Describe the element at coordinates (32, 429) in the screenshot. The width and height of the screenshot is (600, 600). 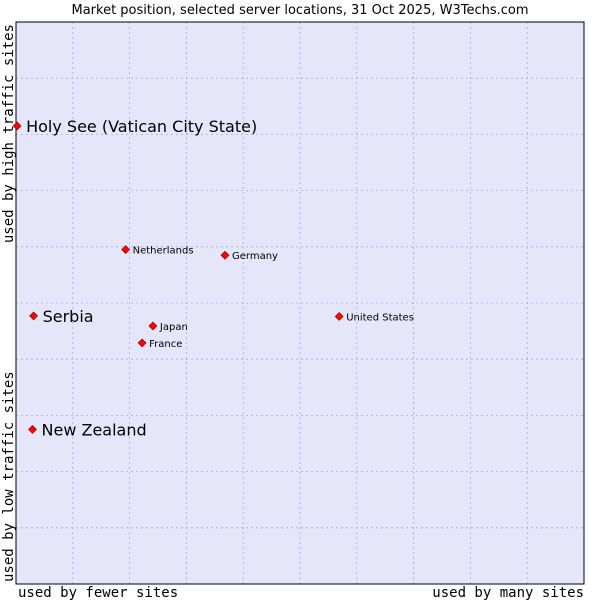
I see `data-point-new-zealand` at that location.